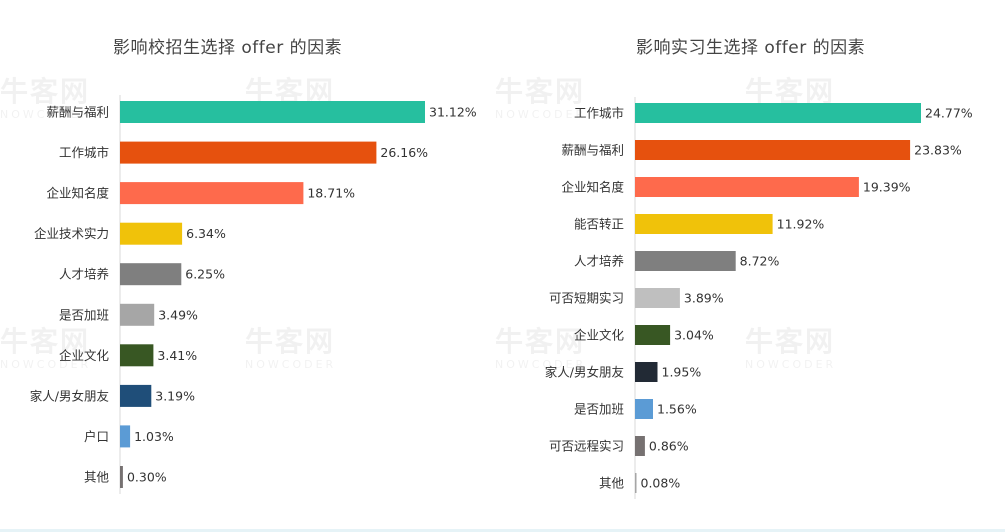 Image resolution: width=1005 pixels, height=532 pixels. Describe the element at coordinates (704, 298) in the screenshot. I see `value-label: 3.89%` at that location.